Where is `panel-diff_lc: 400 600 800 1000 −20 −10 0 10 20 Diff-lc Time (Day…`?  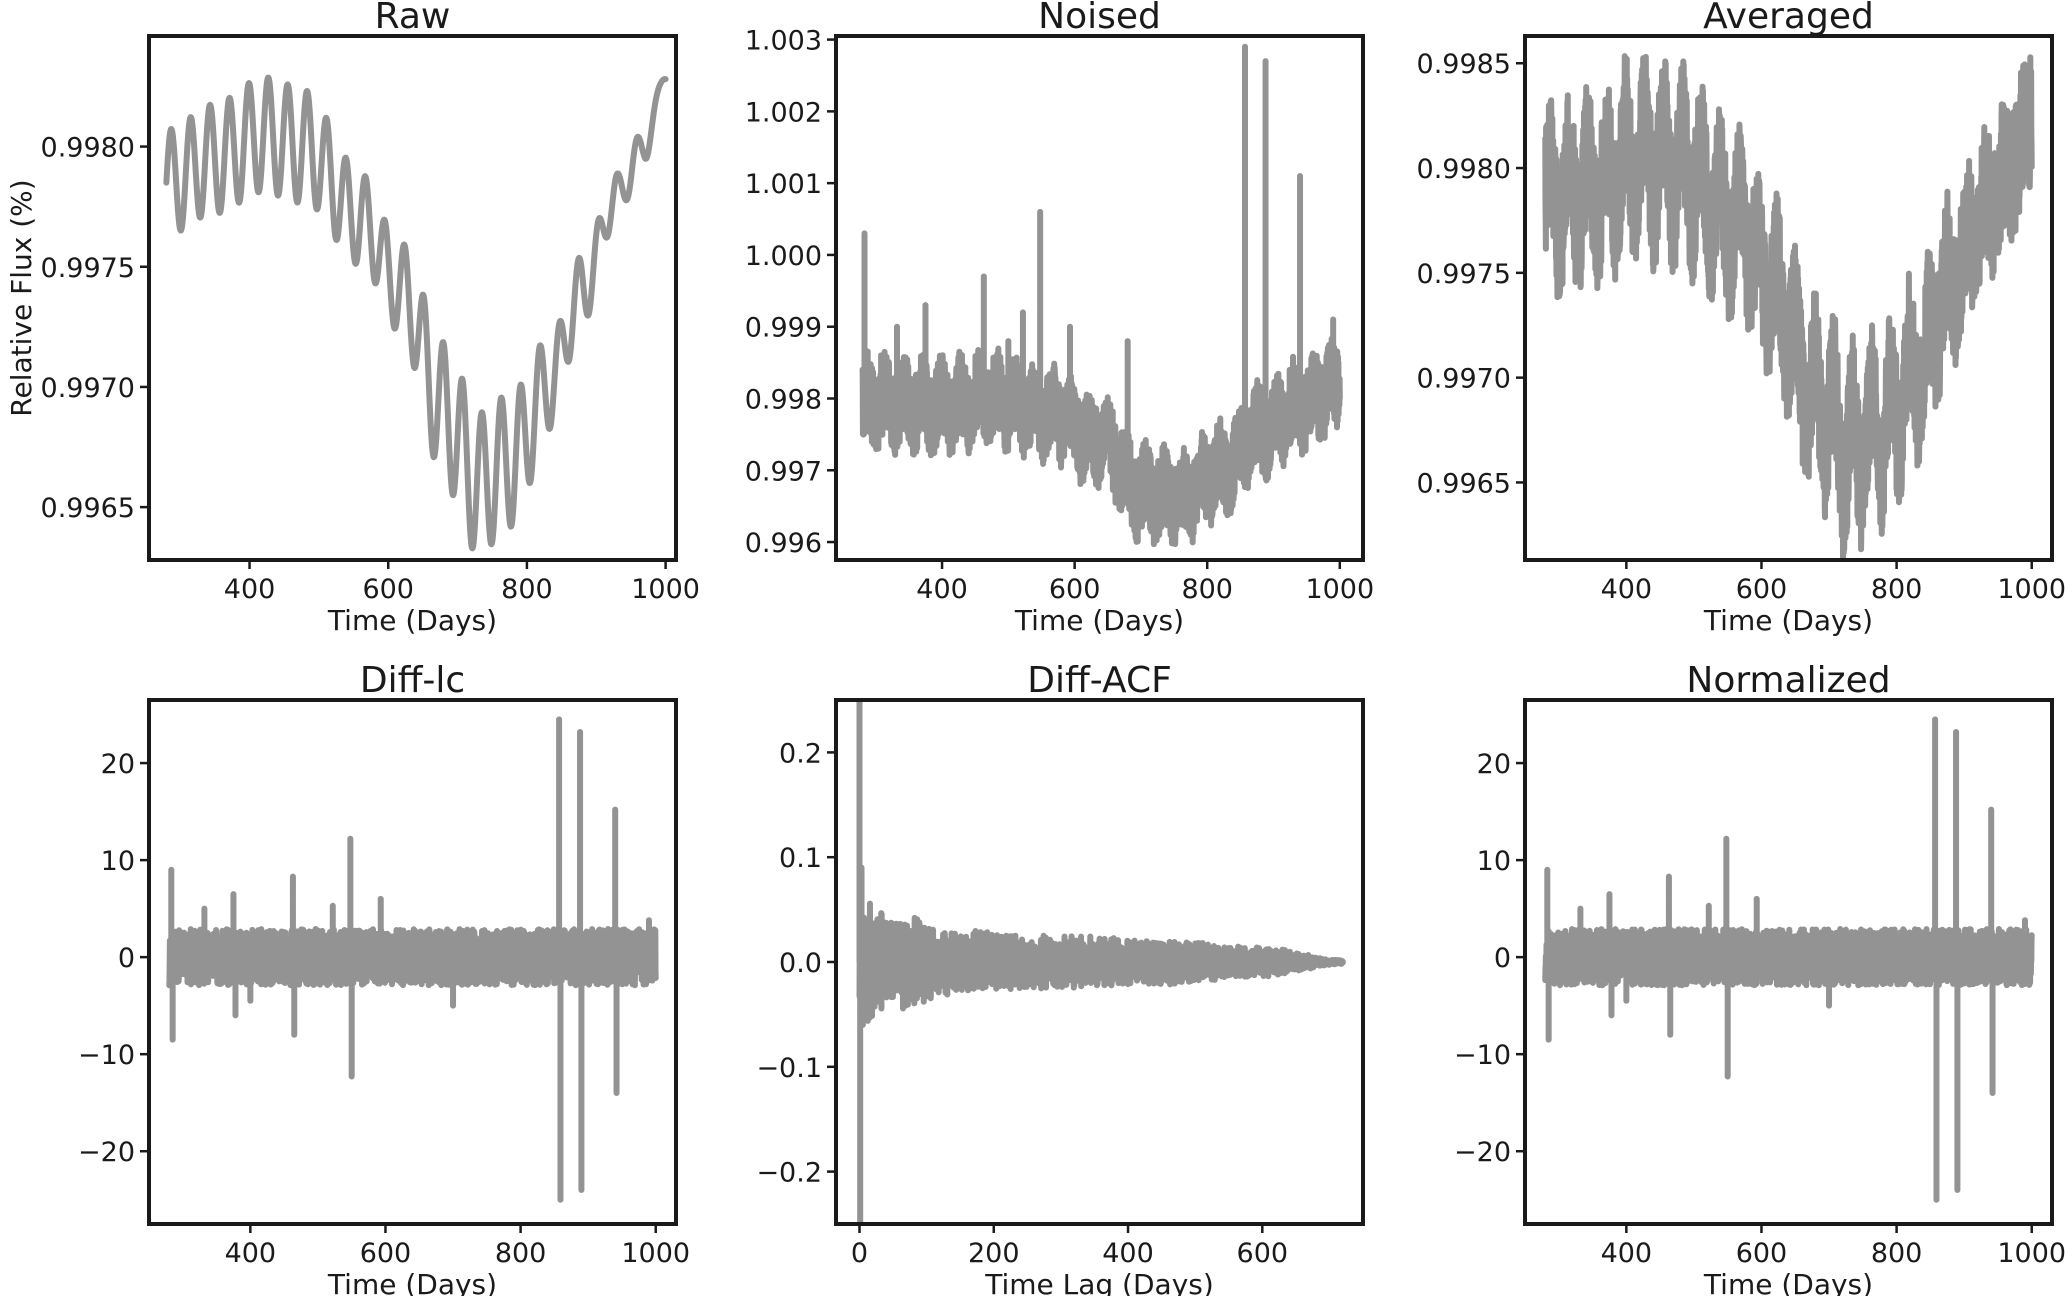 panel-diff_lc: 400 600 800 1000 −20 −10 0 10 20 Diff-lc Time (Day… is located at coordinates (384, 978).